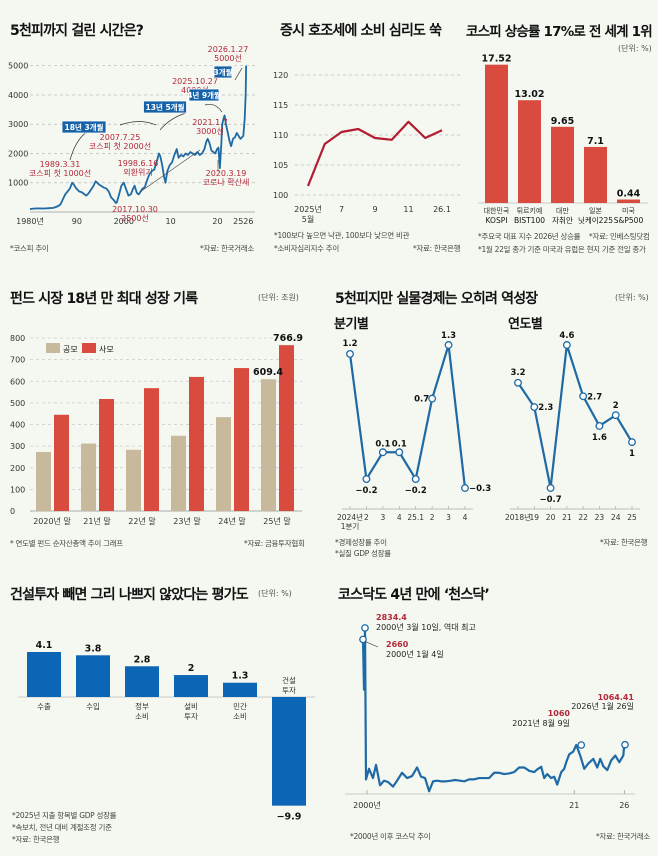 This screenshot has height=856, width=658. What do you see at coordinates (64, 815) in the screenshot?
I see `construction-note-1: *2025년 지출 항목별 GDP 성장률` at bounding box center [64, 815].